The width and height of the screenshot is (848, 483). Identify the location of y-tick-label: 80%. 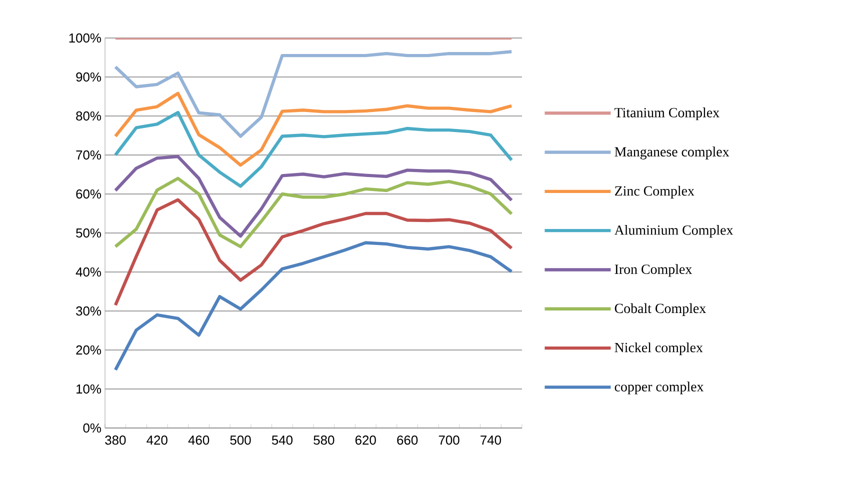
(89, 116).